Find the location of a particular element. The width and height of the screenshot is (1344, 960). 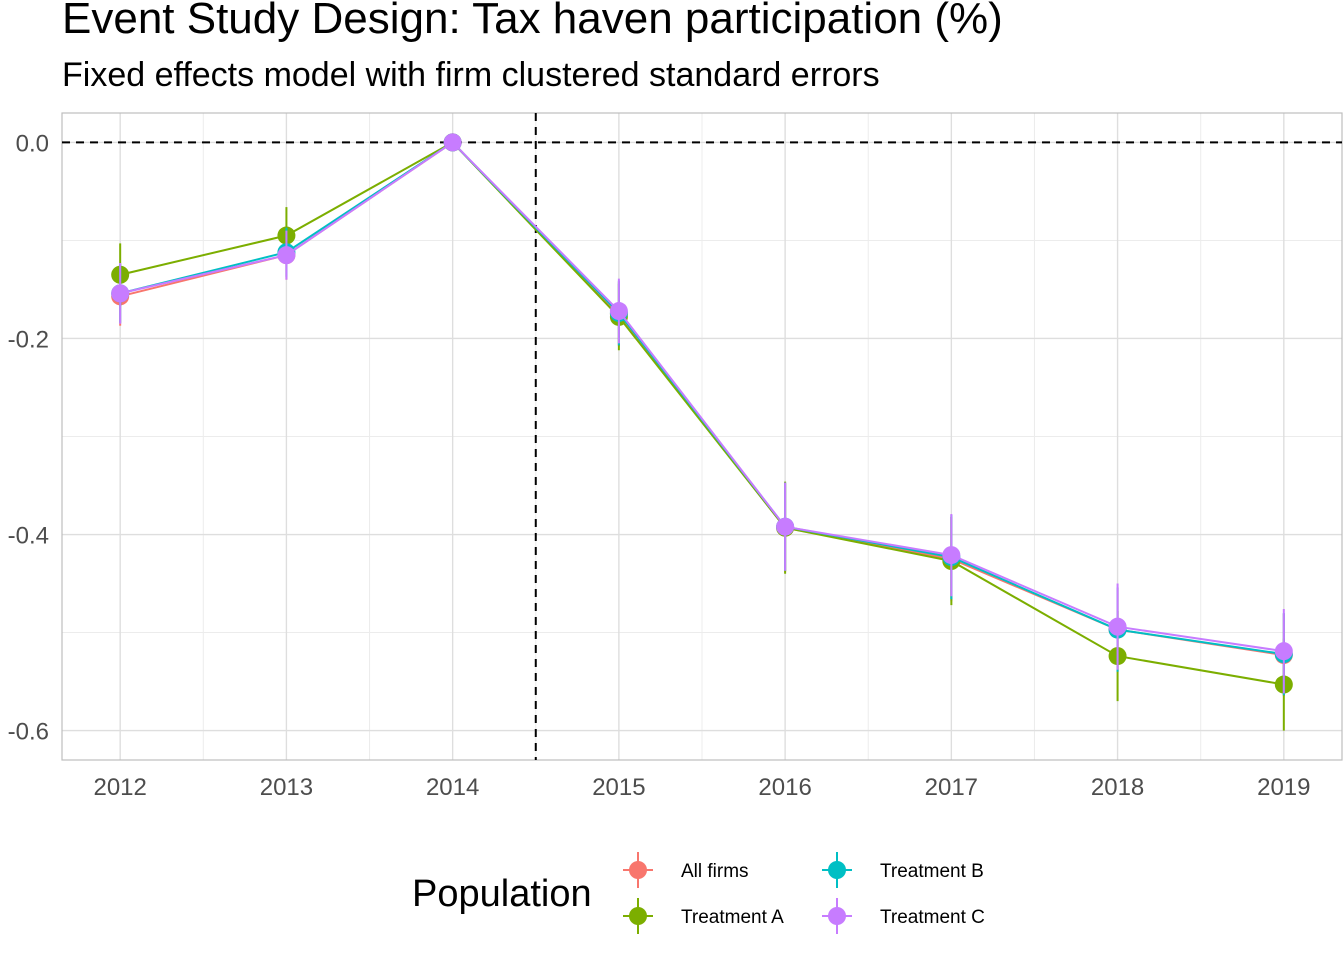

x-tick-label: 2018 is located at coordinates (1117, 787).